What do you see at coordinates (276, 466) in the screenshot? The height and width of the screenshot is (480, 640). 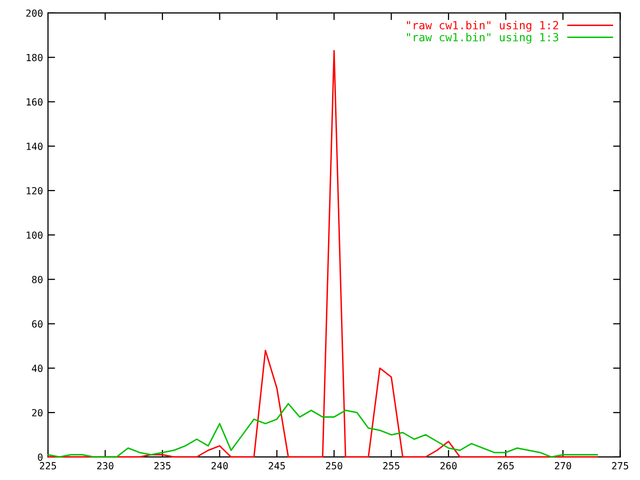 I see `x-tick-label: 245` at bounding box center [276, 466].